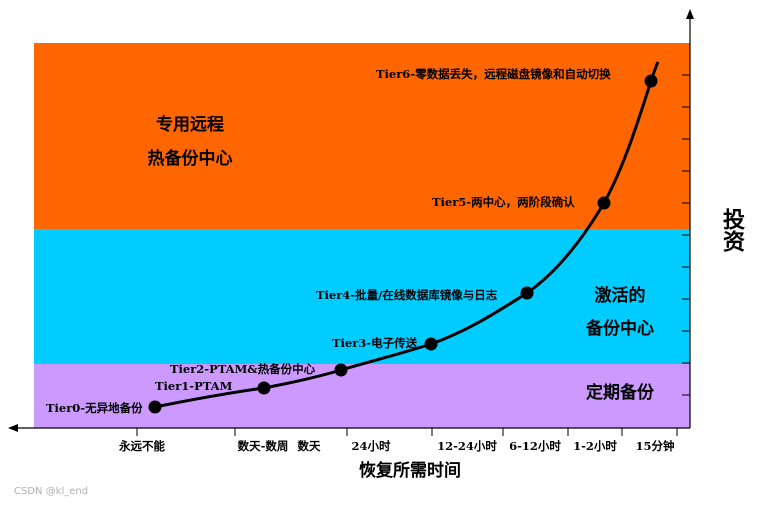  I want to click on x-tick-label-6-12h: 6-12小时, so click(535, 446).